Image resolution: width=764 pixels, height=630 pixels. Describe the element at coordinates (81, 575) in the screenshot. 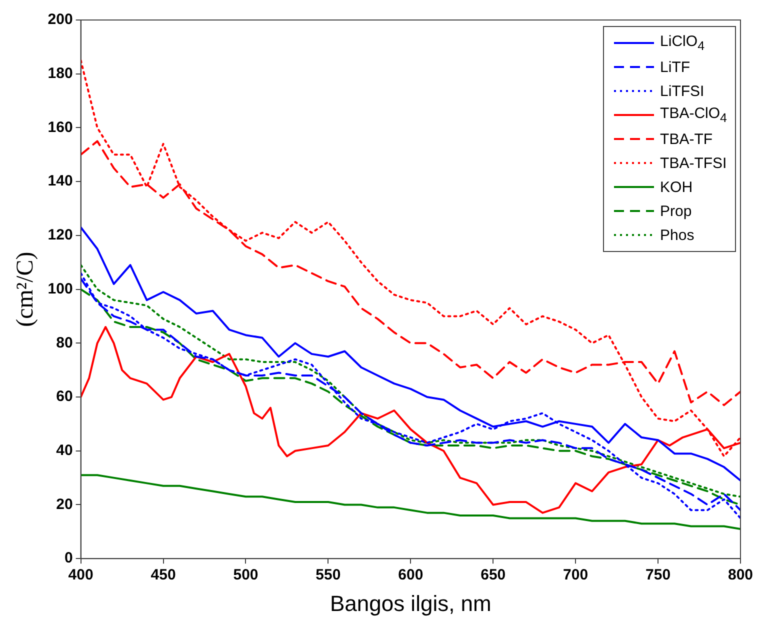

I see `x-tick-label: 400` at that location.